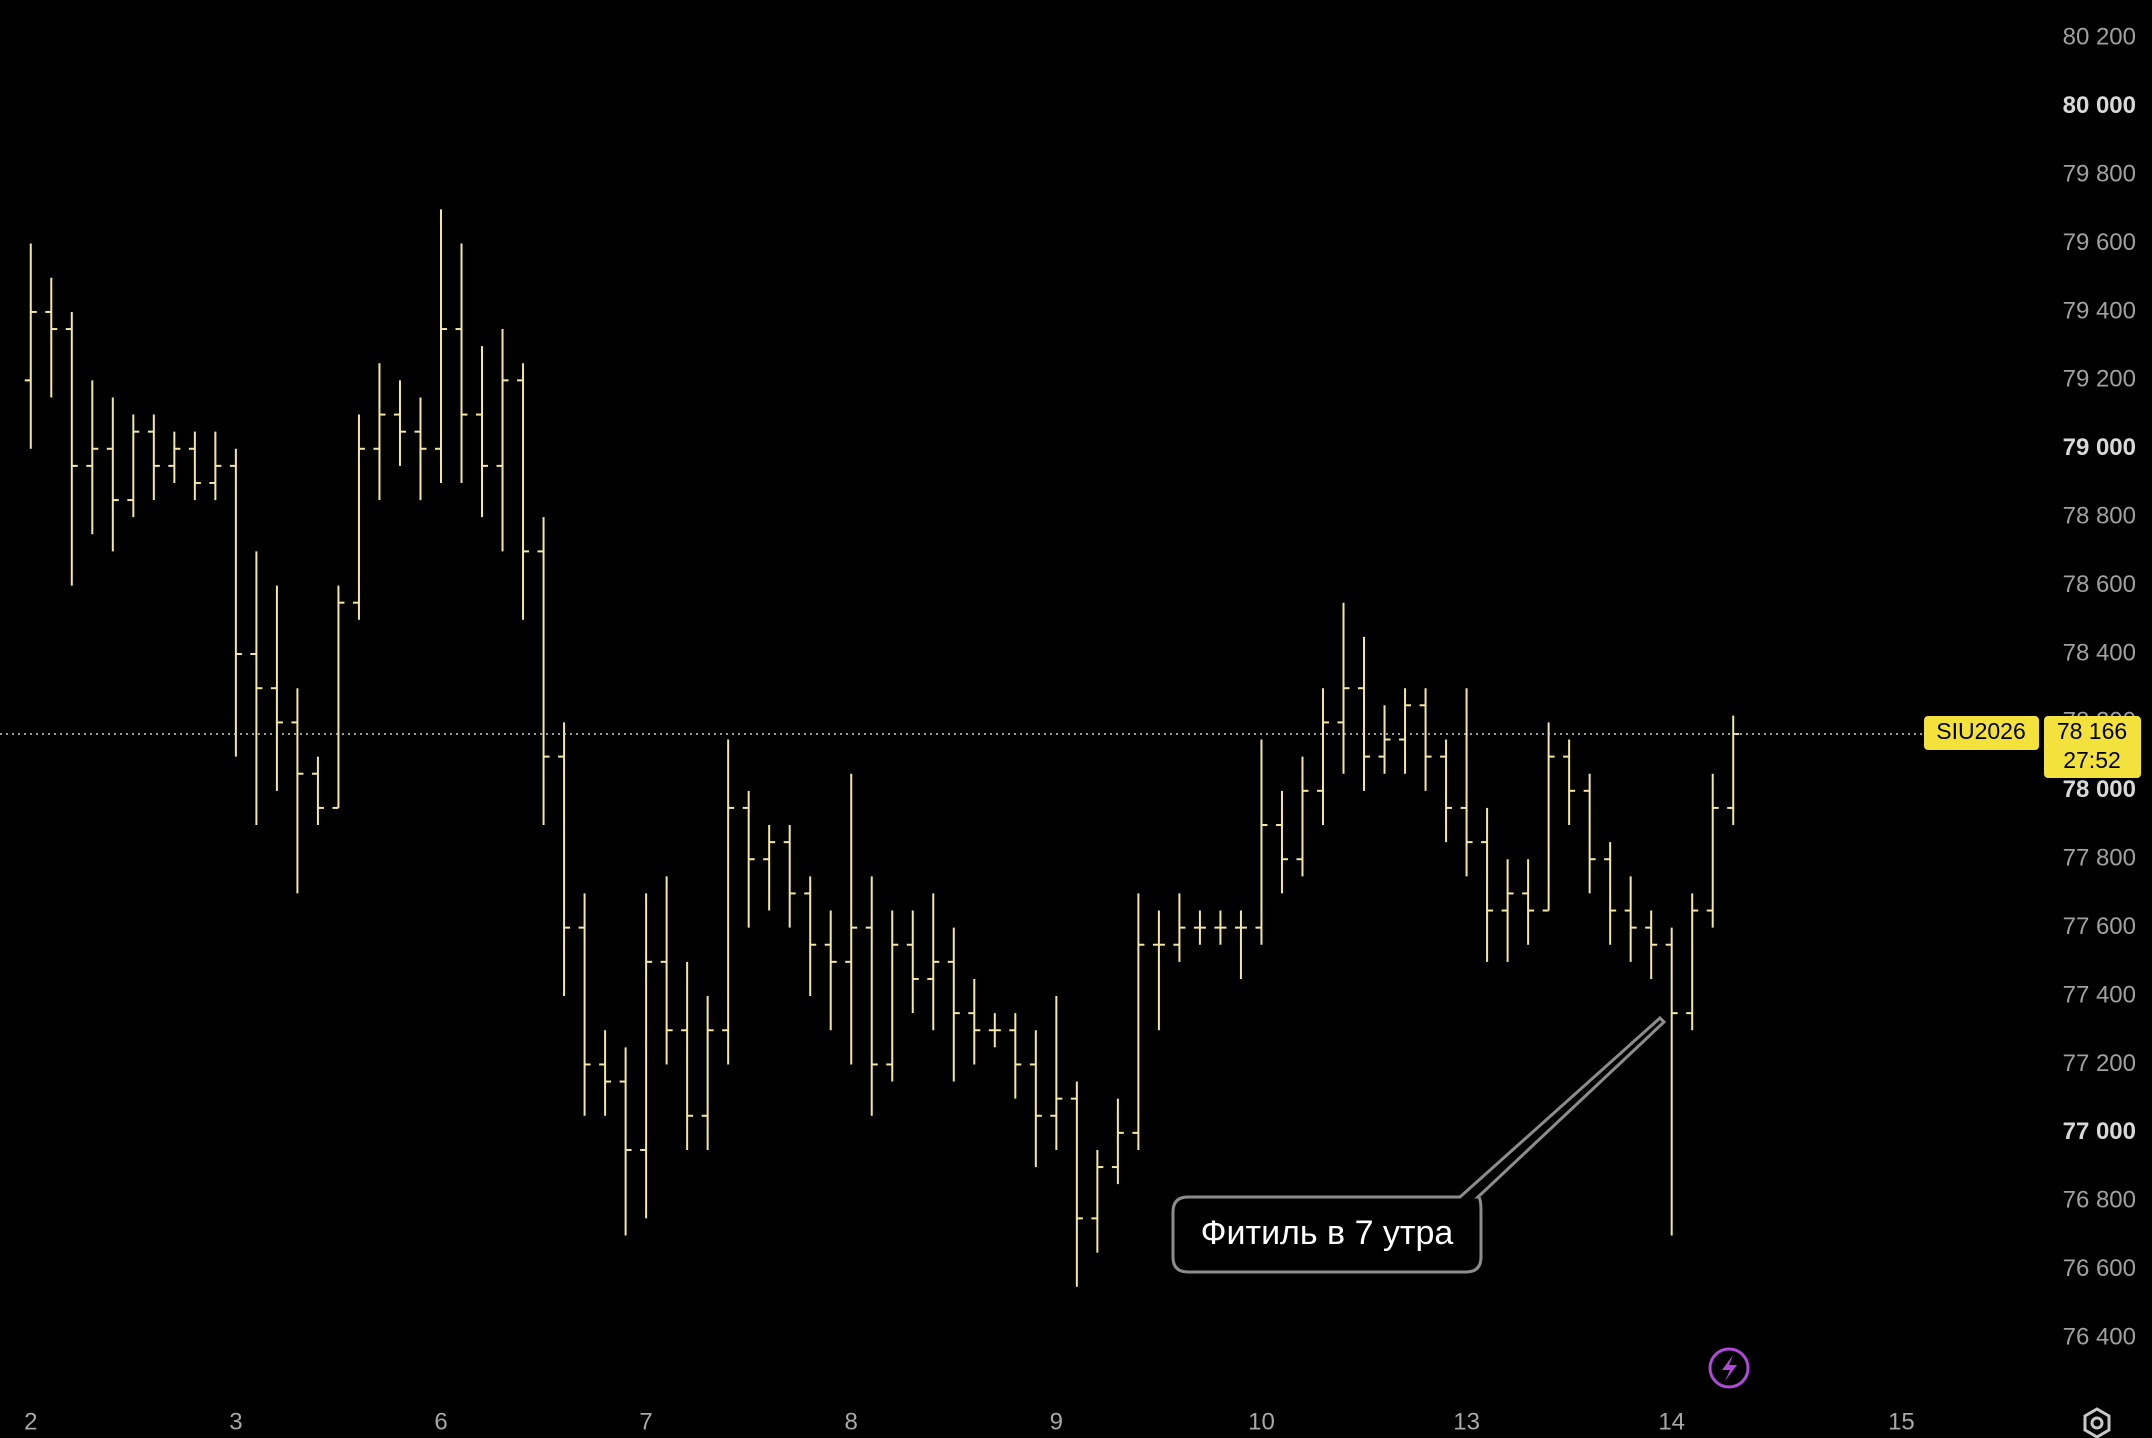 The height and width of the screenshot is (1438, 2152). What do you see at coordinates (2099, 310) in the screenshot?
I see `y-tick-label: 79 400` at bounding box center [2099, 310].